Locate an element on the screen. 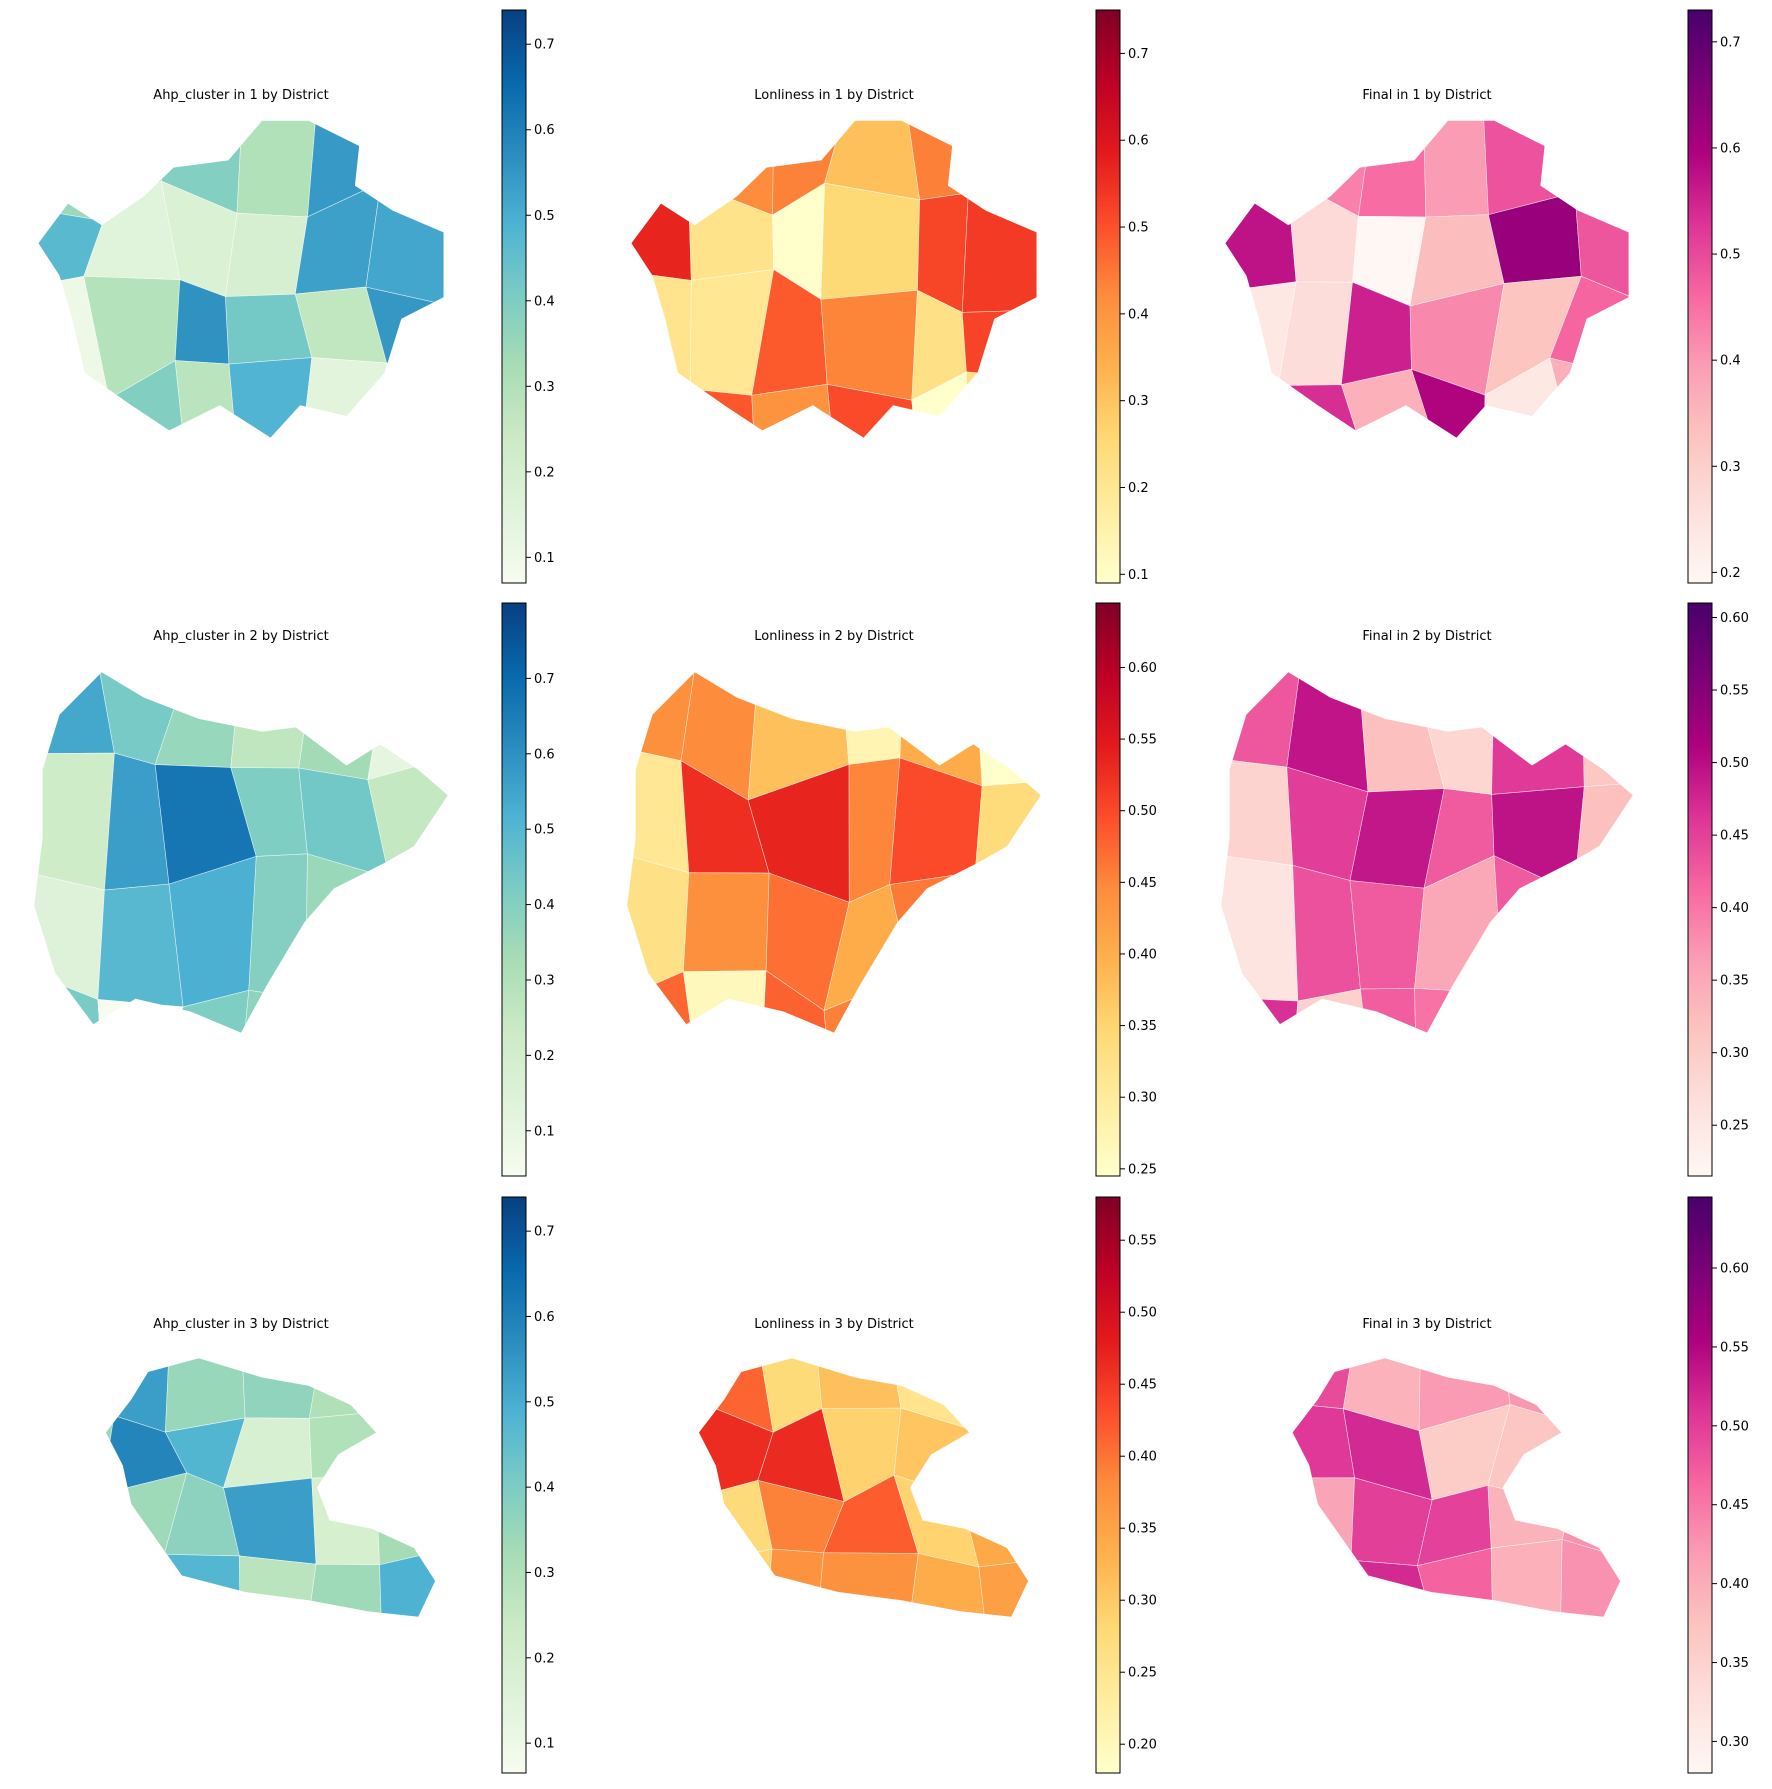  colorbar-tick-label: 0.50 is located at coordinates (1734, 1426).